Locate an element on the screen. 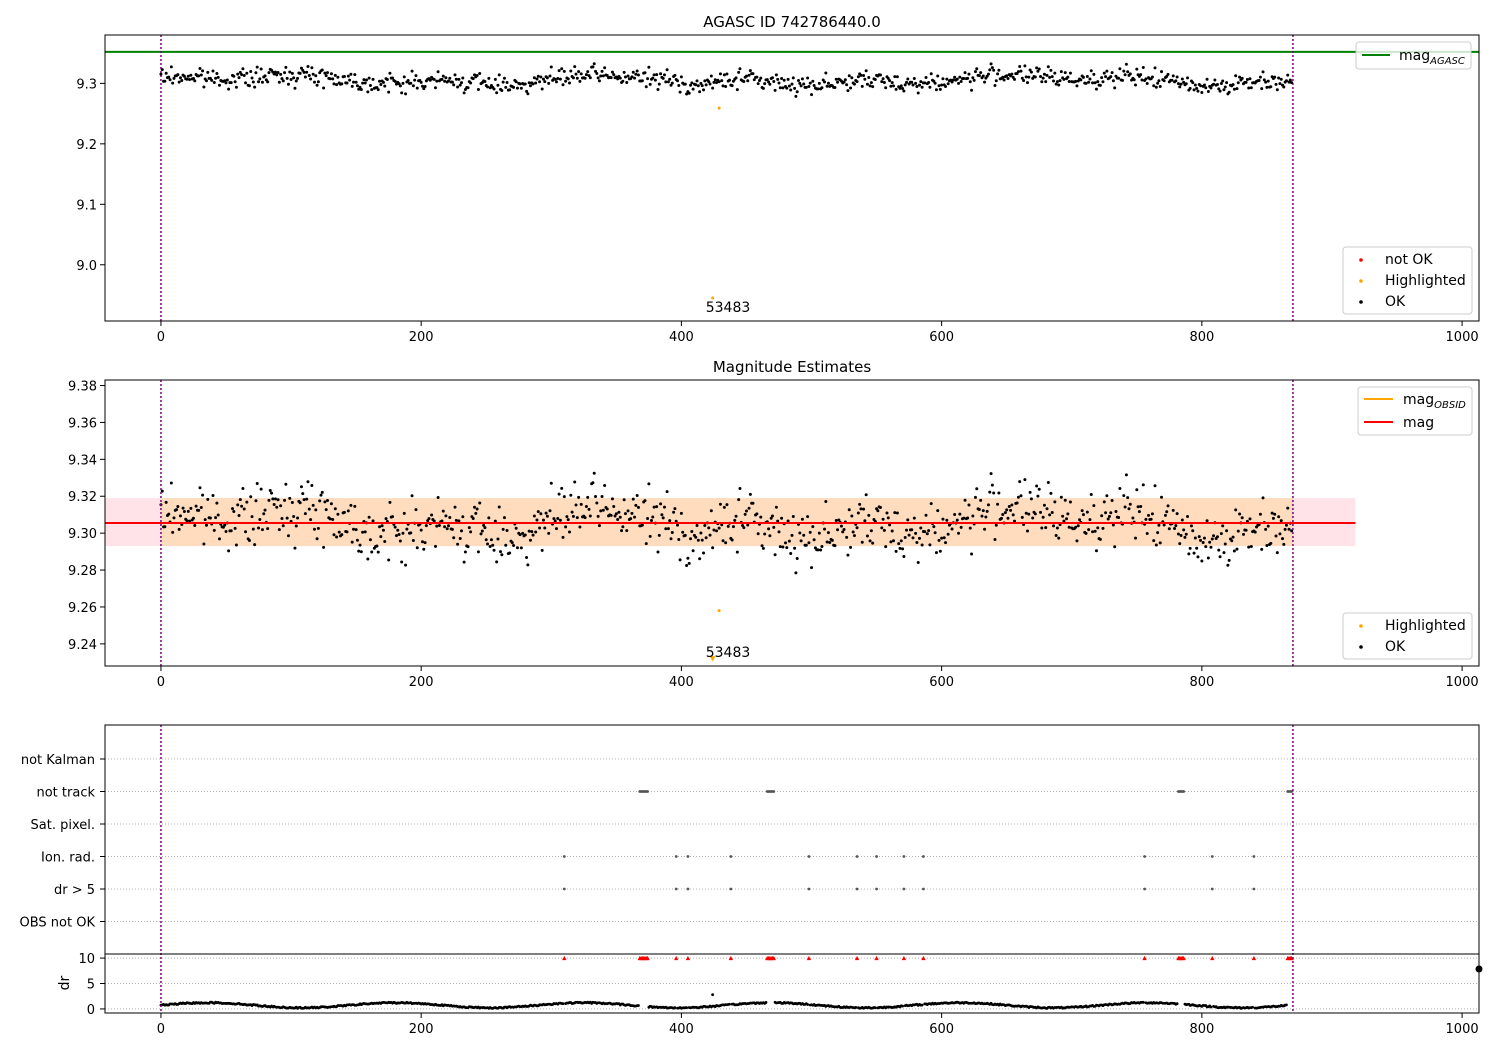 The image size is (1500, 1050). x-tick-label: 0 is located at coordinates (161, 337).